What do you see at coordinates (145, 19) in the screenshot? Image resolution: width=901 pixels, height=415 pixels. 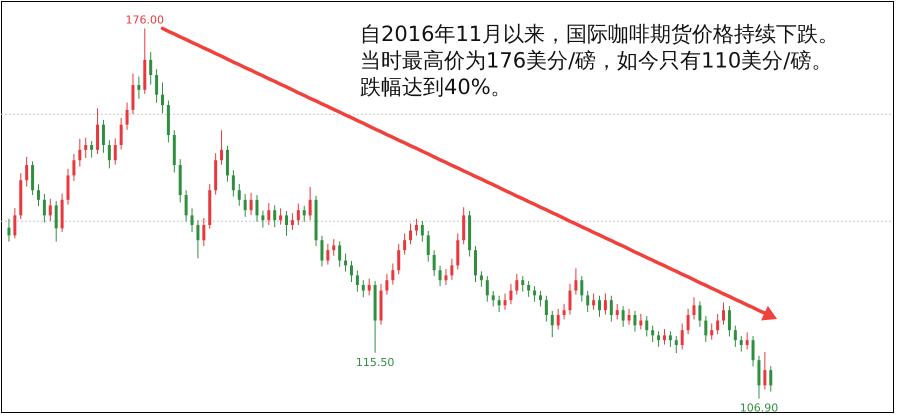 I see `annotation: 176.00` at bounding box center [145, 19].